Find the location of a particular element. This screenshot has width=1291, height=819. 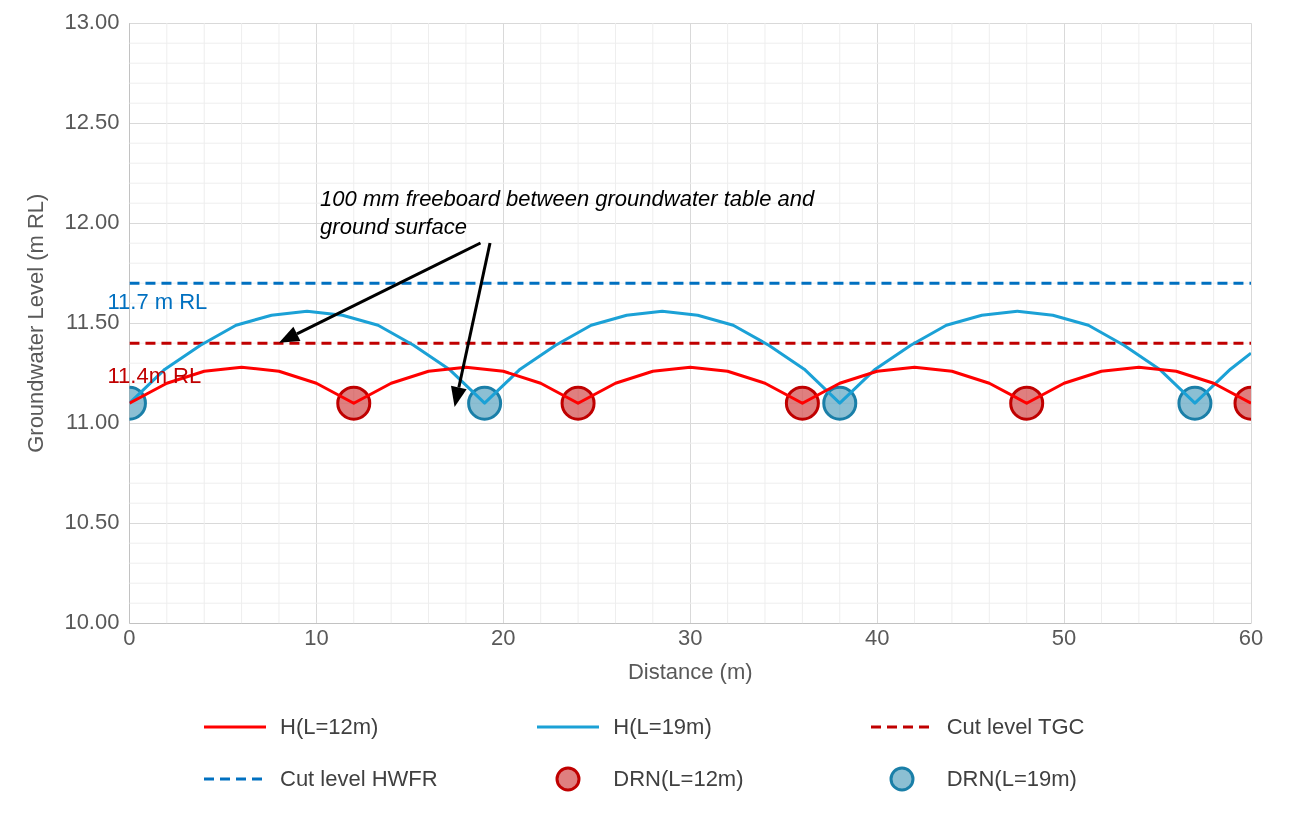

y-tick-label: 12.00 is located at coordinates (92, 222).